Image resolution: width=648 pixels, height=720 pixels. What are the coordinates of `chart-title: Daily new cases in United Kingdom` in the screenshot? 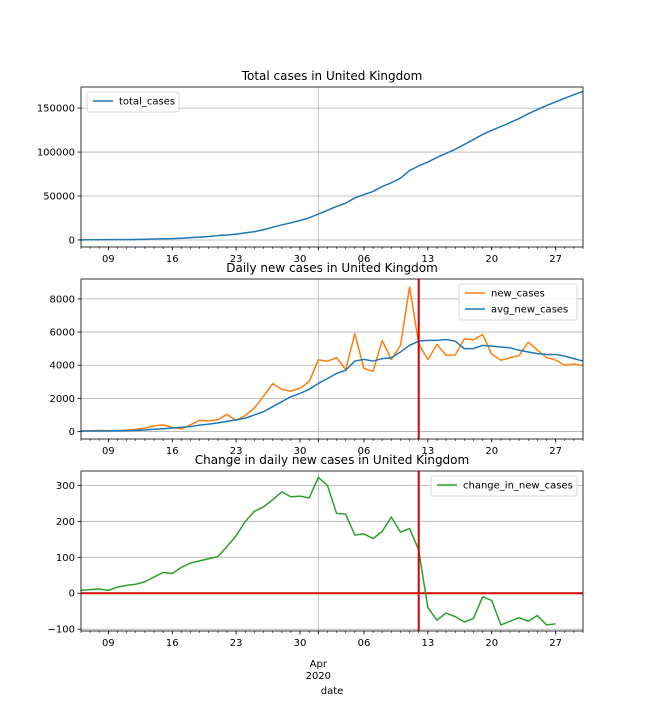 It's located at (332, 268).